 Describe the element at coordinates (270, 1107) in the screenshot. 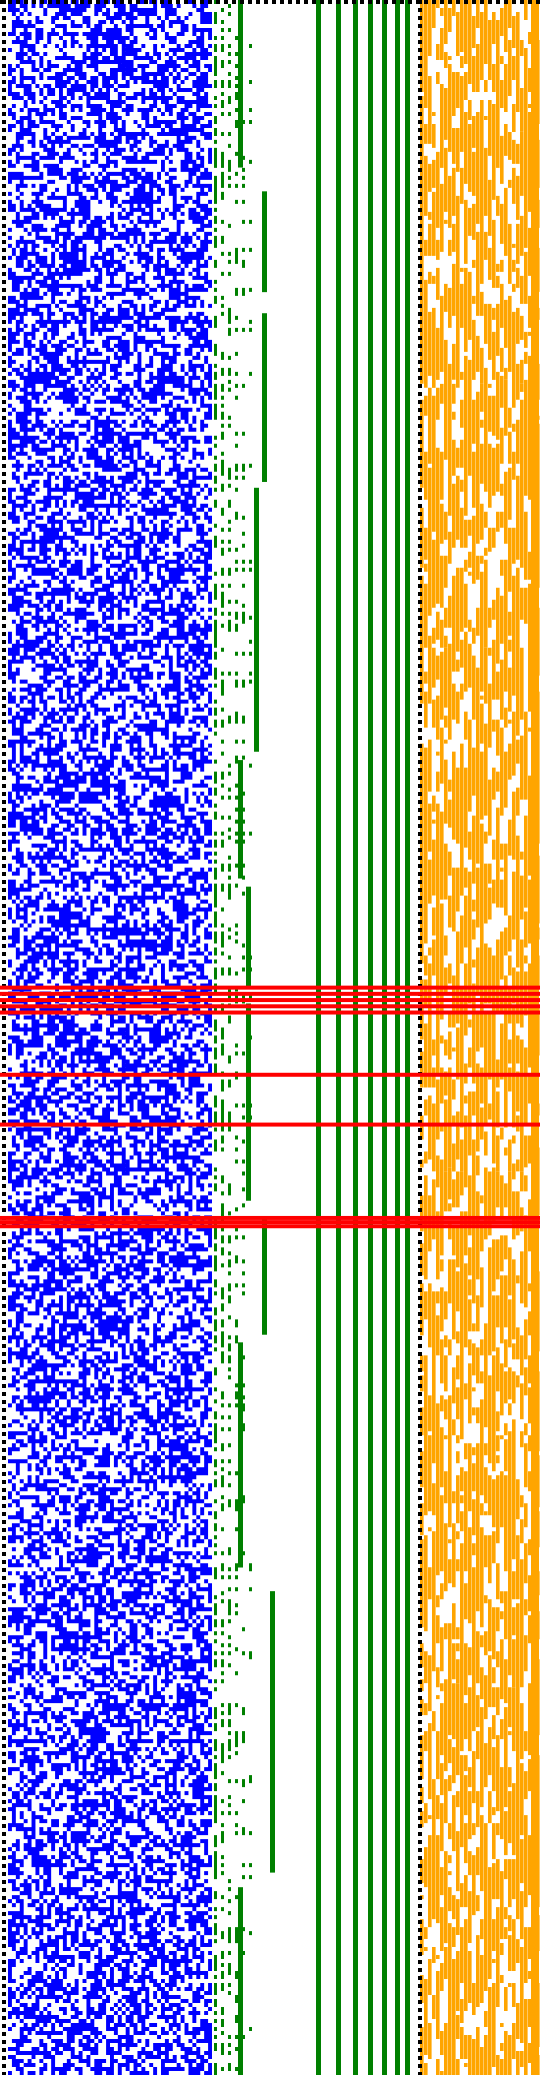

I see `highlight-lines` at that location.